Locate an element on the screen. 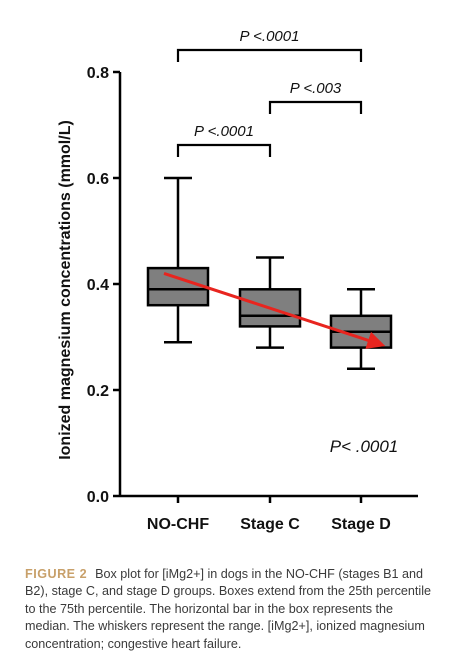 This screenshot has height=663, width=453. y-axis: 0.0 0.2 0.4 0.6 0.8 is located at coordinates (104, 285).